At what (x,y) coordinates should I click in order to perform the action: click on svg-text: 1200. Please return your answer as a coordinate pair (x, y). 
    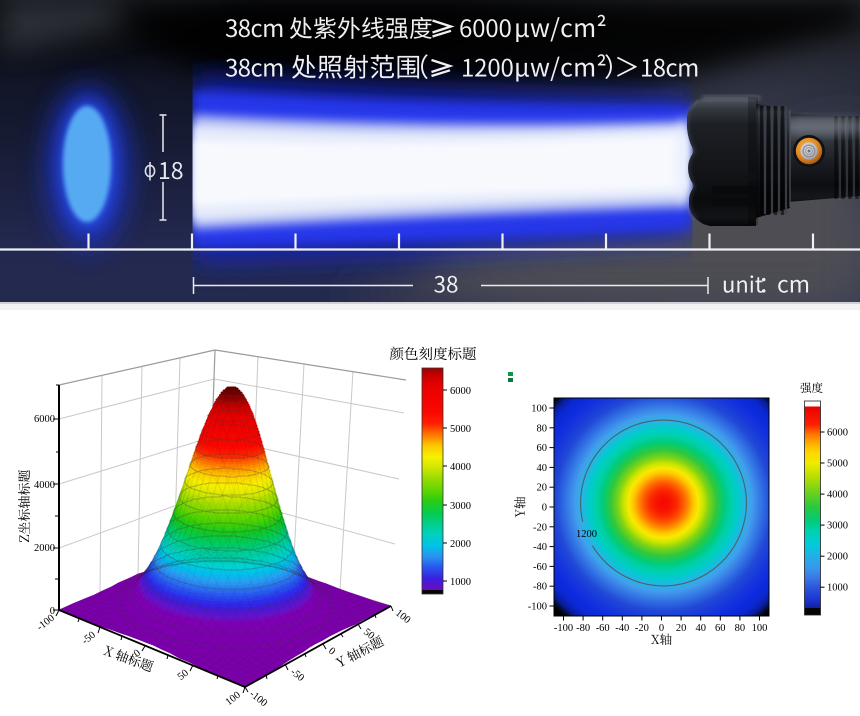
    Looking at the image, I should click on (586, 534).